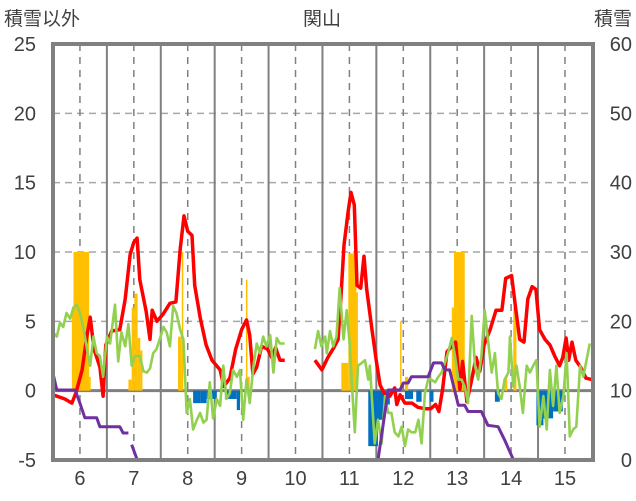 Image resolution: width=636 pixels, height=501 pixels. I want to click on y-left-tick-label: 5, so click(30, 322).